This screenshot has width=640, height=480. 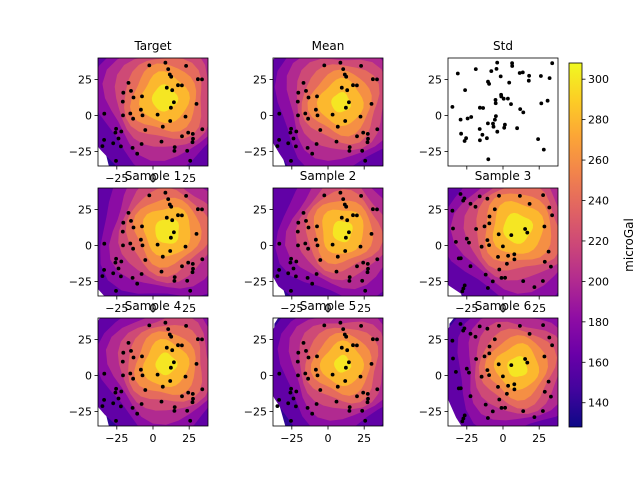 What do you see at coordinates (489, 104) in the screenshot?
I see `panel-std: −25 0 25 Std` at bounding box center [489, 104].